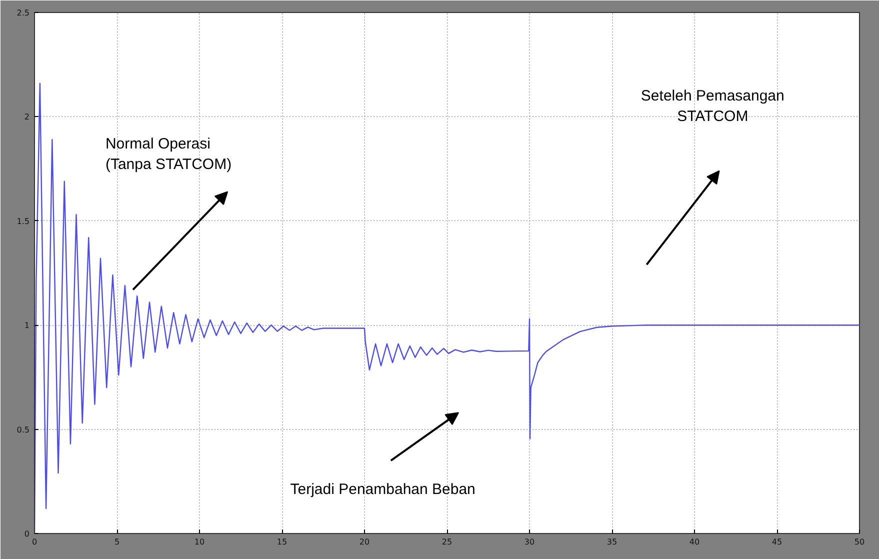  What do you see at coordinates (529, 542) in the screenshot?
I see `x-tick-label: 30` at bounding box center [529, 542].